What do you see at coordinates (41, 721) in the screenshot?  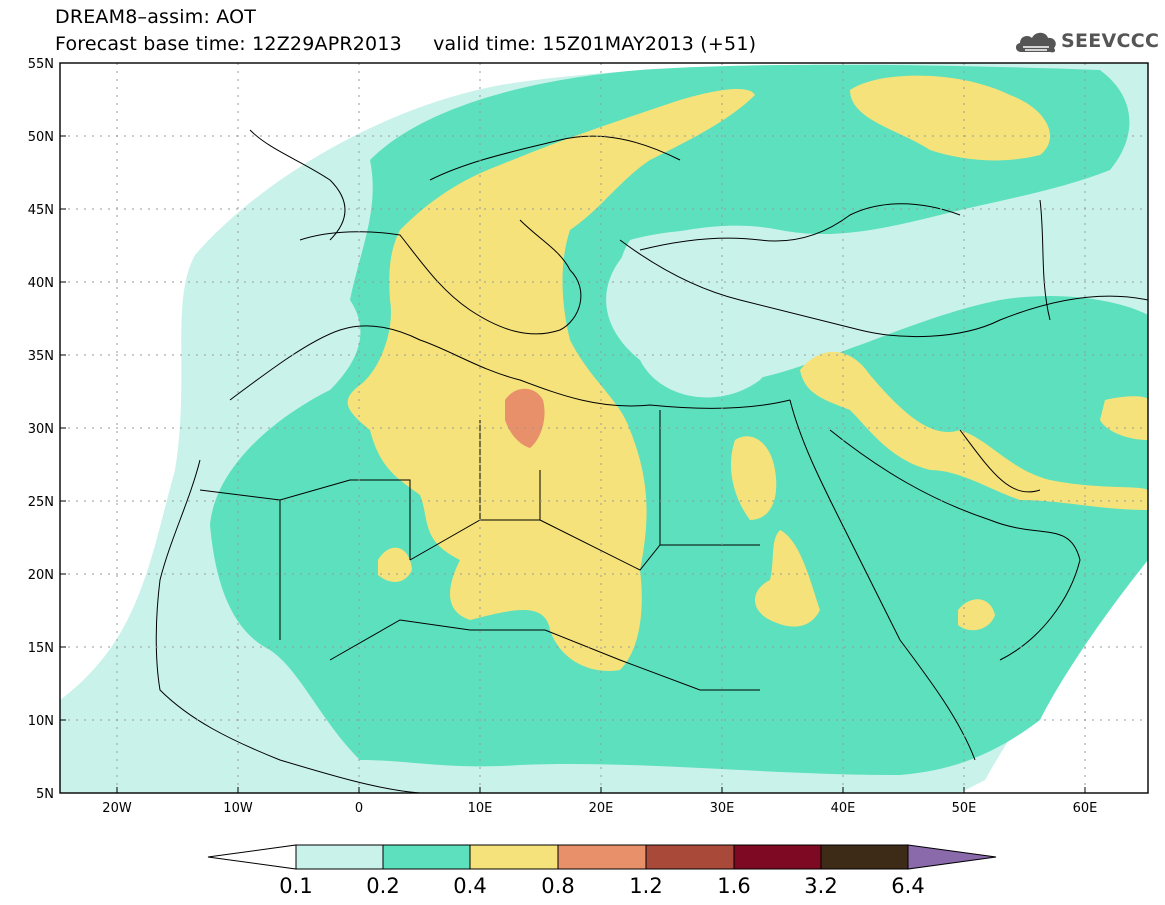 I see `lat-label: 10N` at bounding box center [41, 721].